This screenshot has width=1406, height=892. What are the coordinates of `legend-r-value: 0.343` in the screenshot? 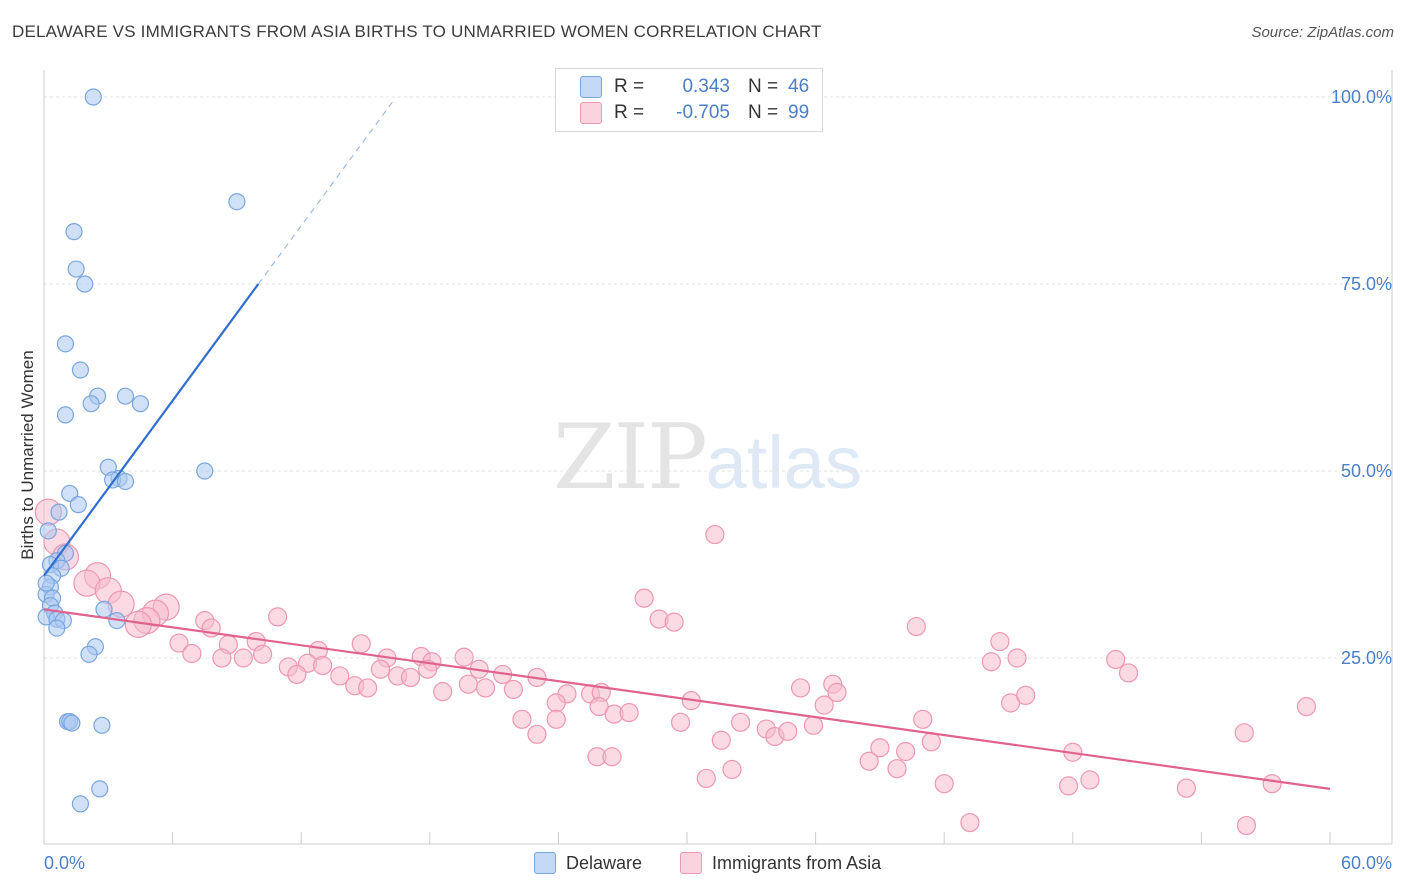 It's located at (706, 86).